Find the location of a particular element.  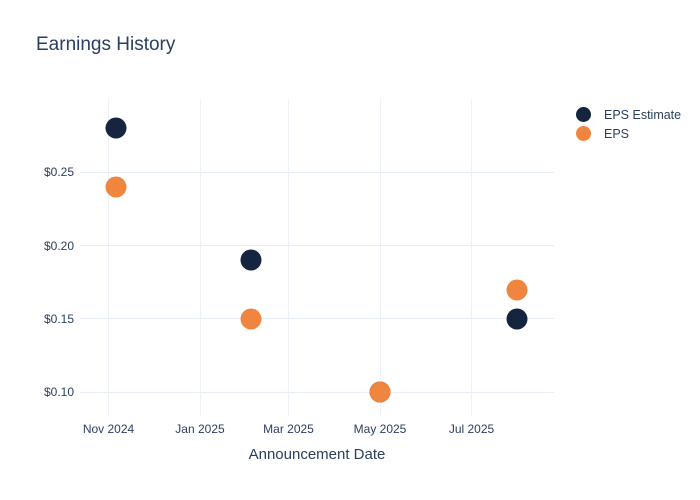

legend-label: EPS is located at coordinates (617, 133).